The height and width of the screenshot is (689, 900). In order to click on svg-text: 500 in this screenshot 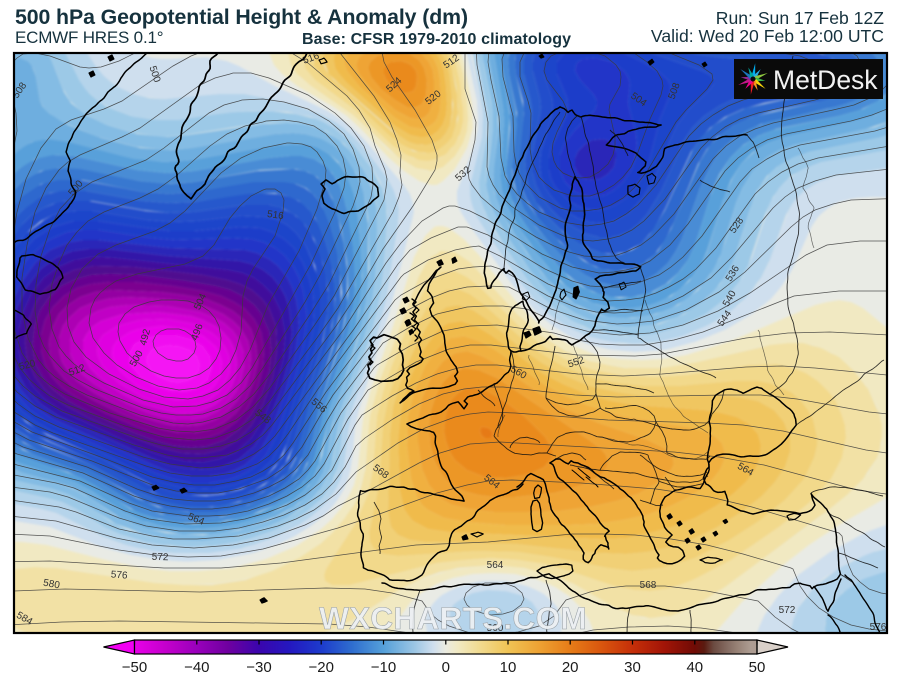, I will do `click(155, 75)`.